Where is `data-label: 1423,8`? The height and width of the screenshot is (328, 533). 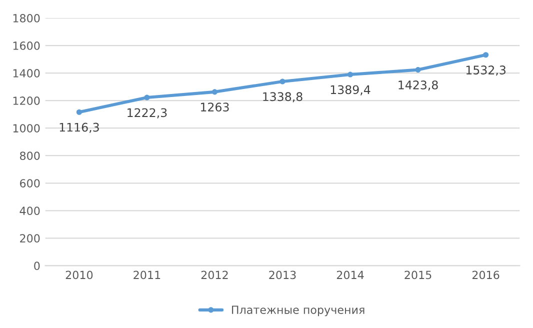
data-label: 1423,8 is located at coordinates (418, 85).